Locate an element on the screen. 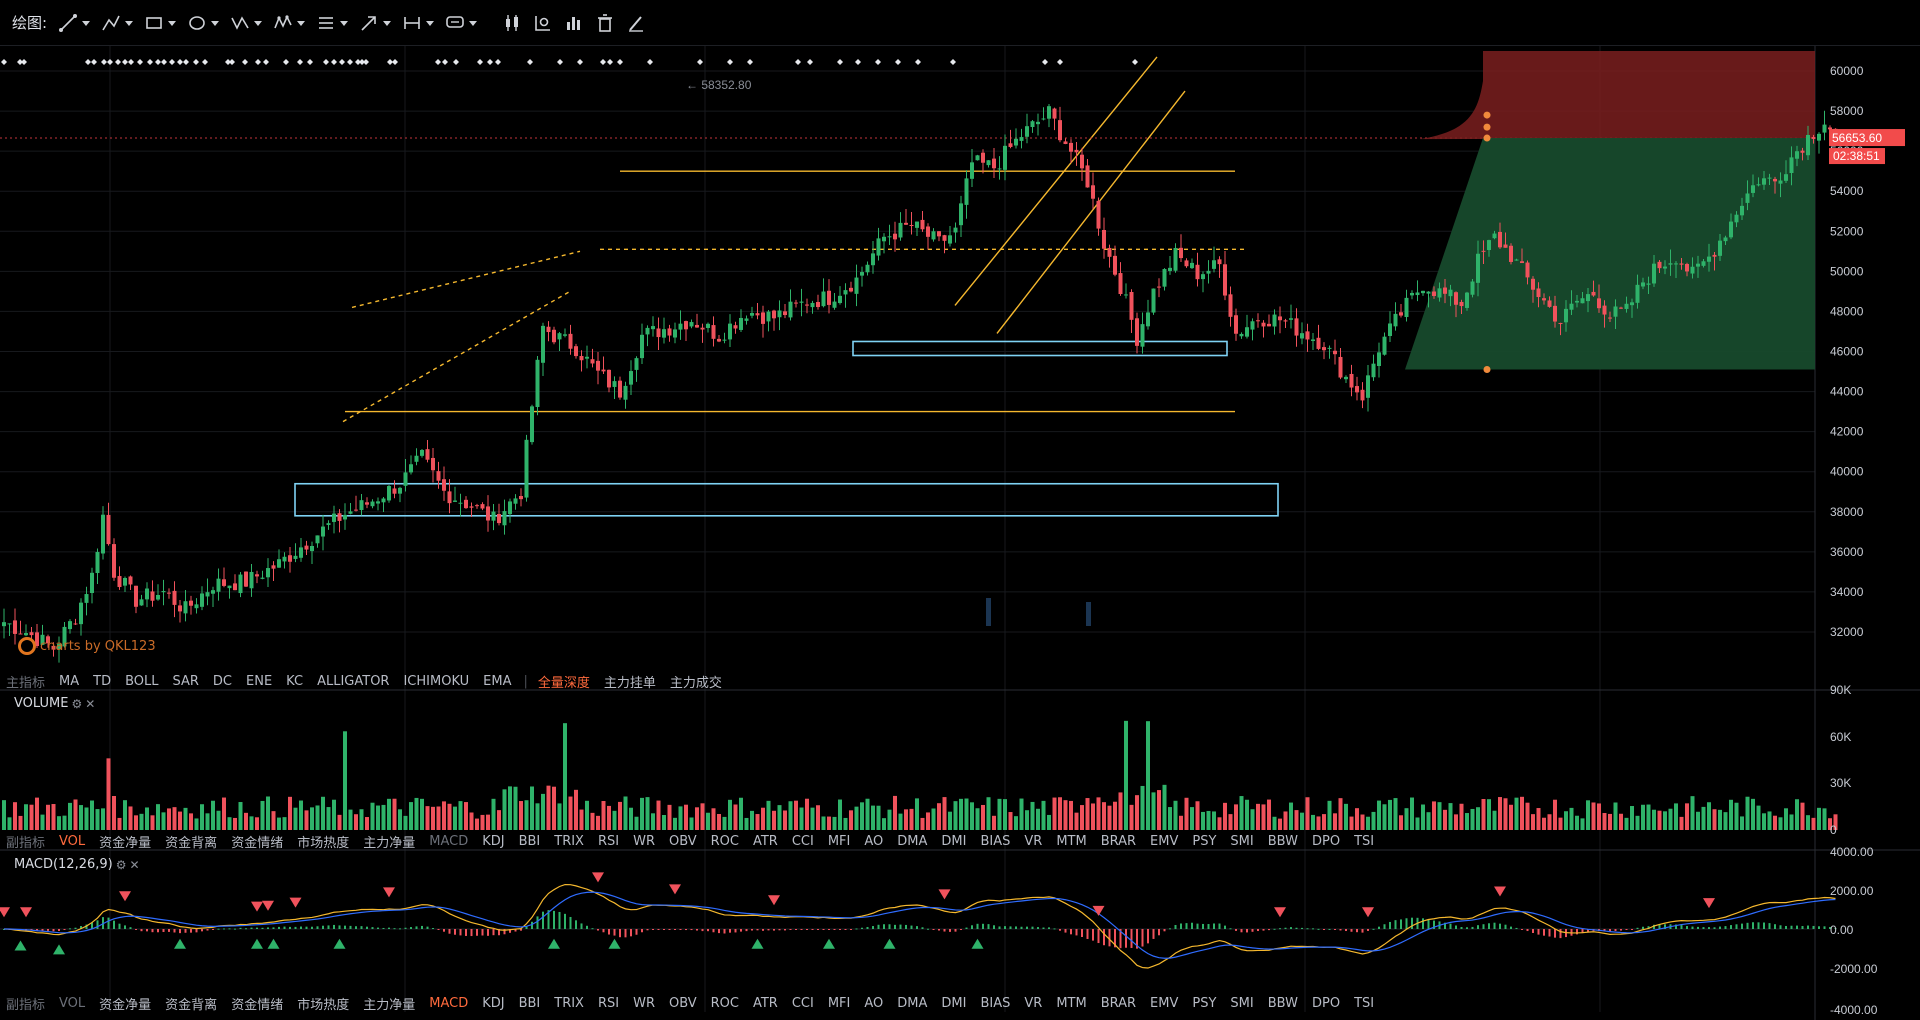 This screenshot has height=1020, width=1920. sub-indicator-item-dma: DMA is located at coordinates (912, 841).